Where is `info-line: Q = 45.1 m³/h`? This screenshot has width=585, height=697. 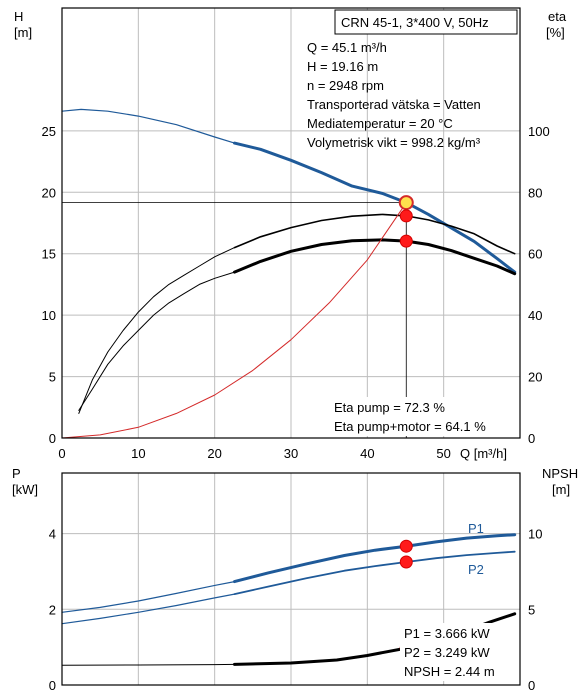
info-line: Q = 45.1 m³/h is located at coordinates (347, 47).